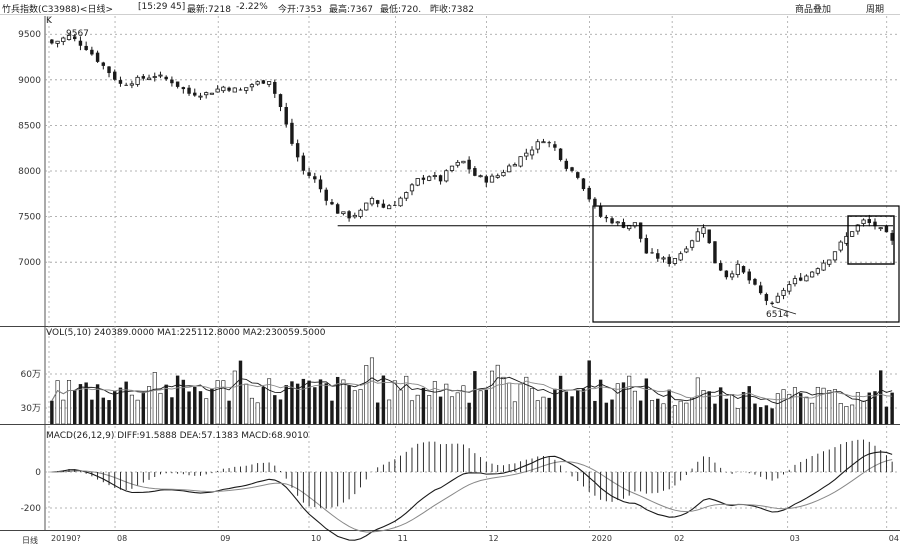 Image resolution: width=900 pixels, height=545 pixels. I want to click on macd-bars, so click(475, 474).